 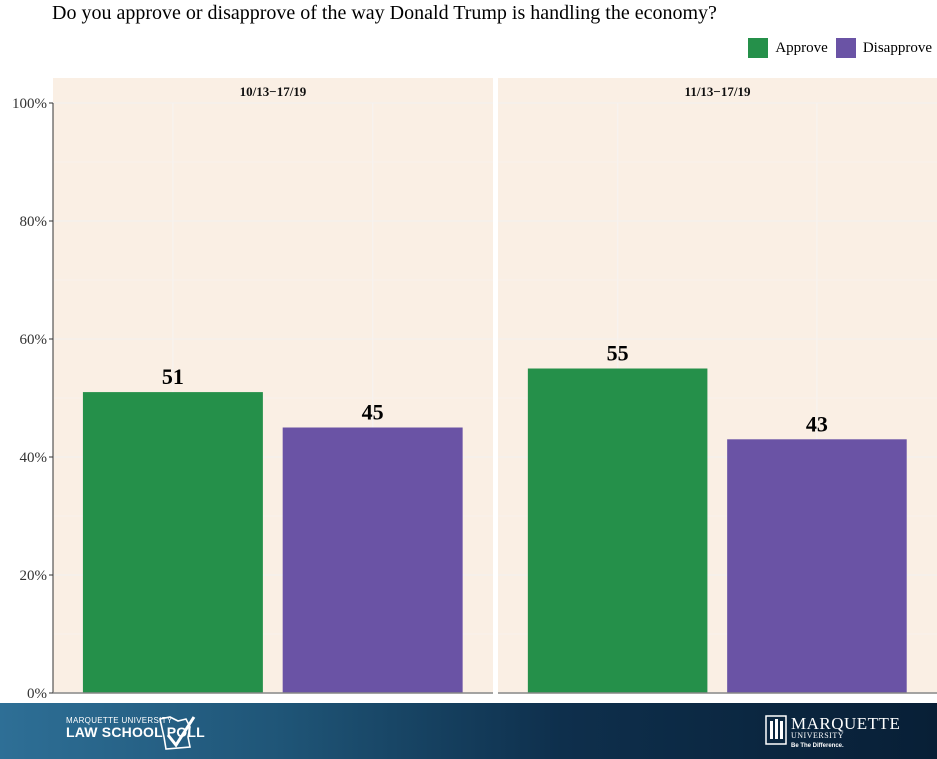 What do you see at coordinates (618, 353) in the screenshot?
I see `data-label: 55` at bounding box center [618, 353].